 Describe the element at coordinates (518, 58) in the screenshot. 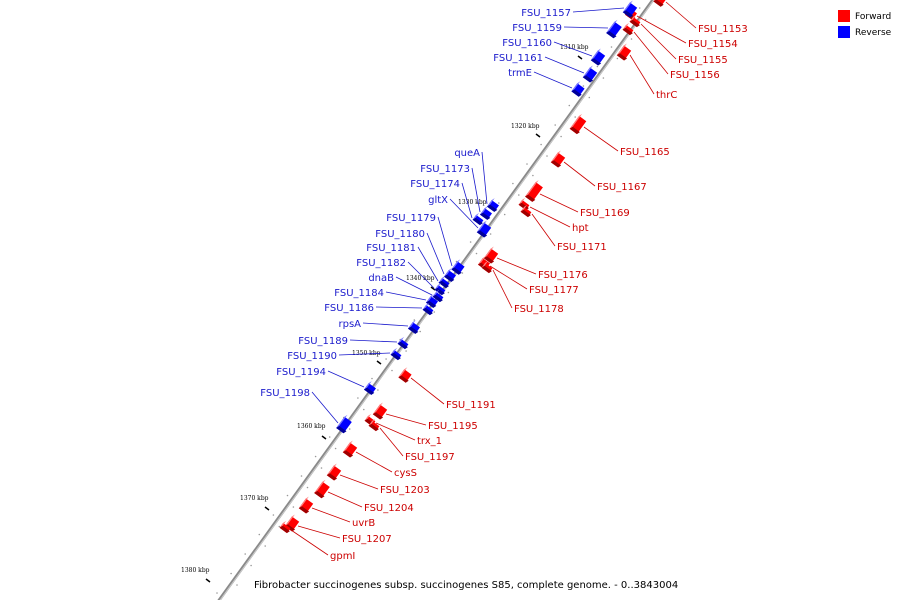

I see `gene-label-fsu-1161: FSU_1161` at that location.